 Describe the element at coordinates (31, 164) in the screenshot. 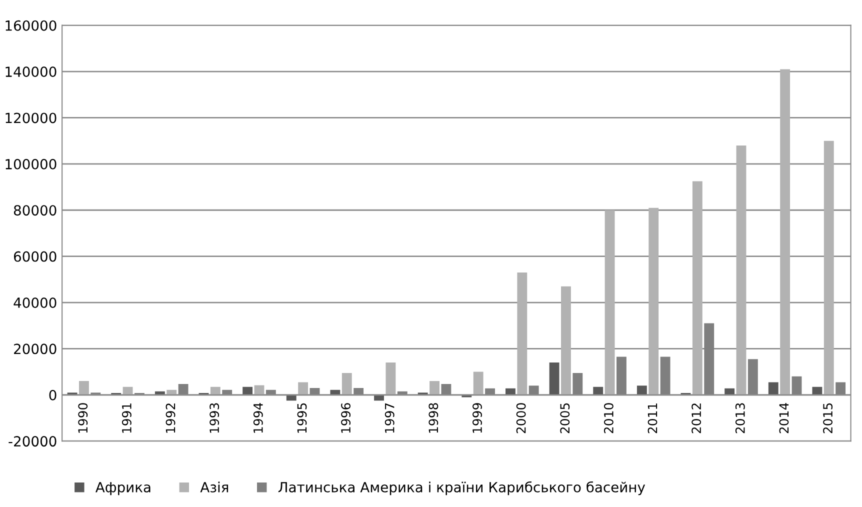

I see `y-tick-label: 100000` at that location.